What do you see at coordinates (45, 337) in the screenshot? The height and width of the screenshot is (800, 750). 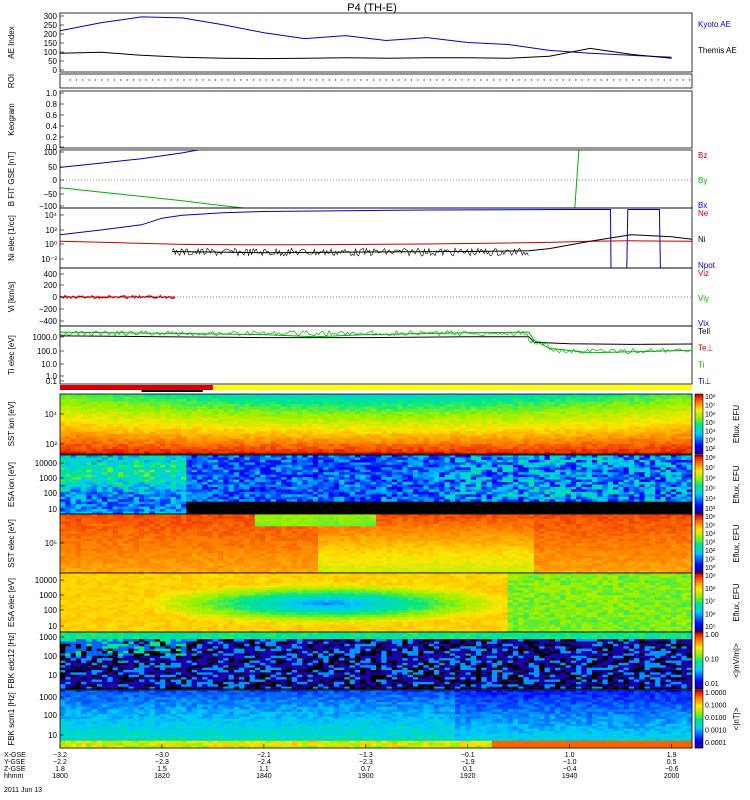 I see `ytick-label: 1000.0` at bounding box center [45, 337].